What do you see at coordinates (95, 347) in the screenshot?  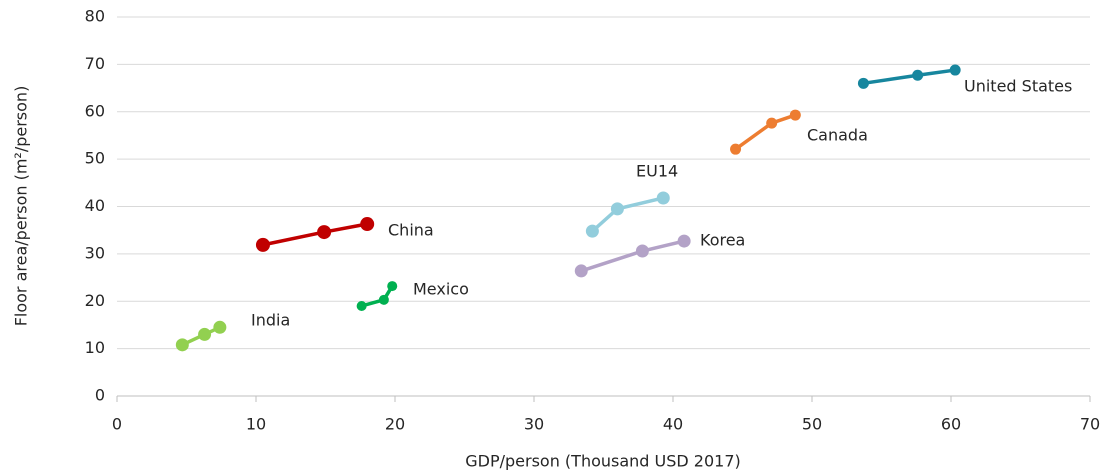 I see `y-tick-label: 10` at bounding box center [95, 347].